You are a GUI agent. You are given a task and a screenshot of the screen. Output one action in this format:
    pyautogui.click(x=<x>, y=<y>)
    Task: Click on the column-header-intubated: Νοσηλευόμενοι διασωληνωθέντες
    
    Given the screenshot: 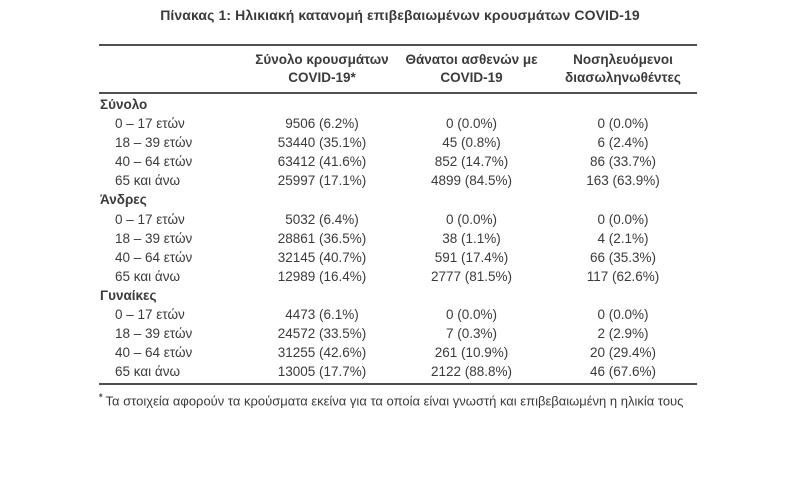 What is the action you would take?
    pyautogui.click(x=623, y=69)
    